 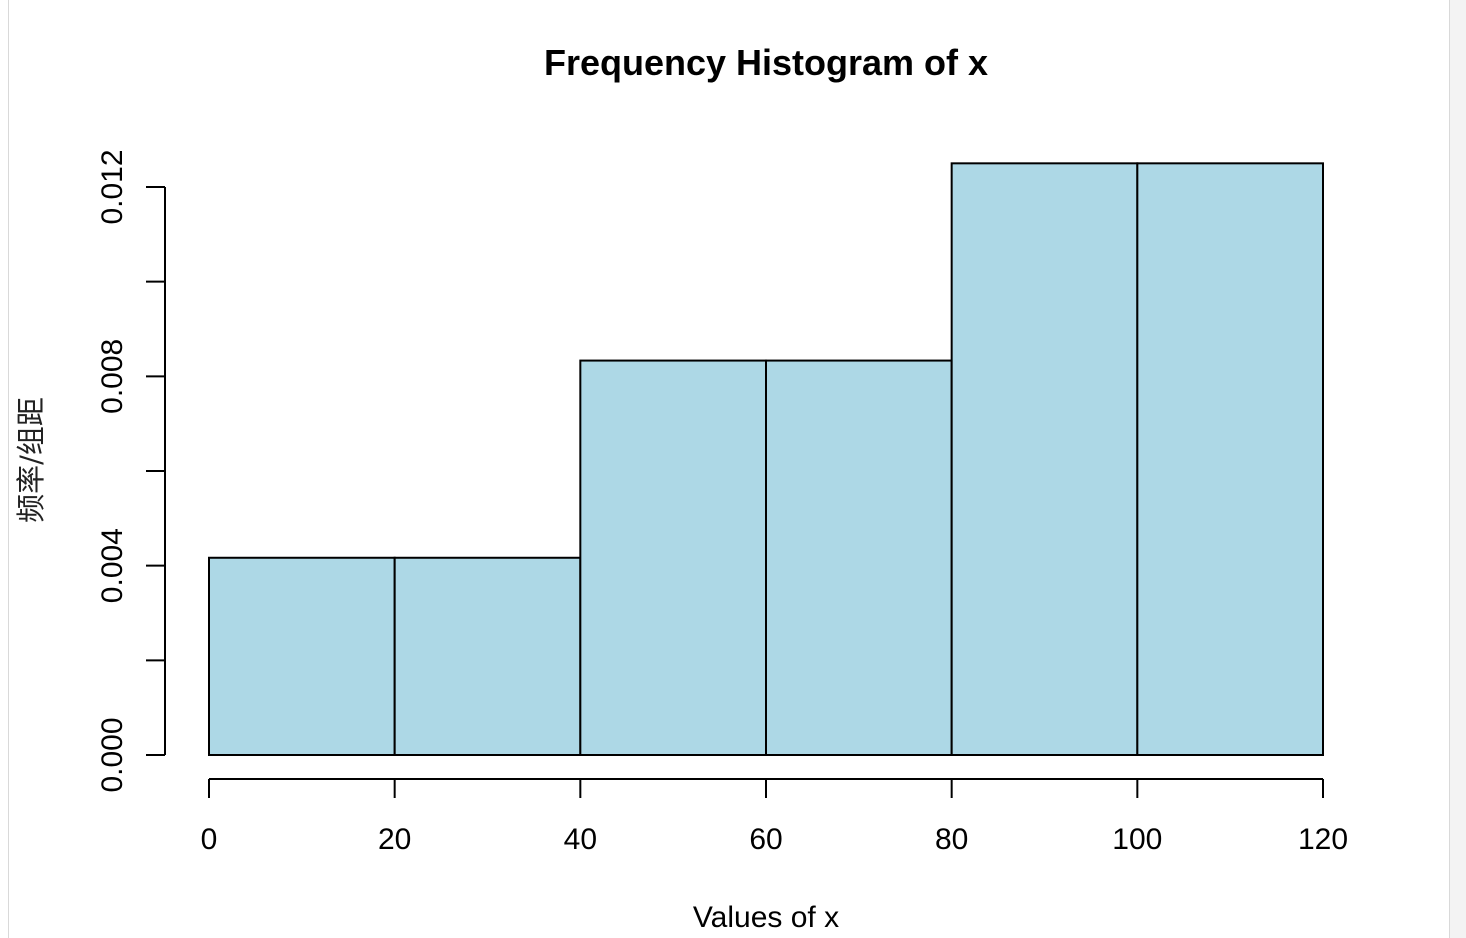 What do you see at coordinates (1458, 469) in the screenshot?
I see `window-right-gutter` at bounding box center [1458, 469].